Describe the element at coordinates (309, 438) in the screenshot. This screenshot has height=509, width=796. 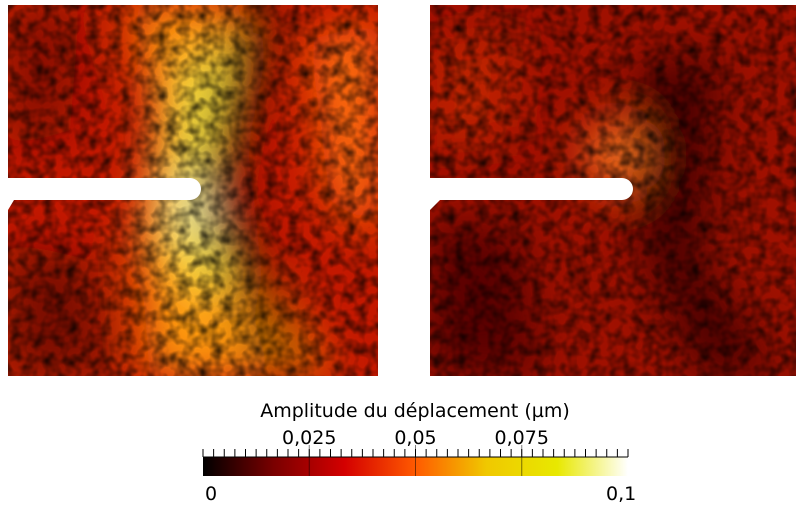
I see `tick-label: 0,025` at that location.